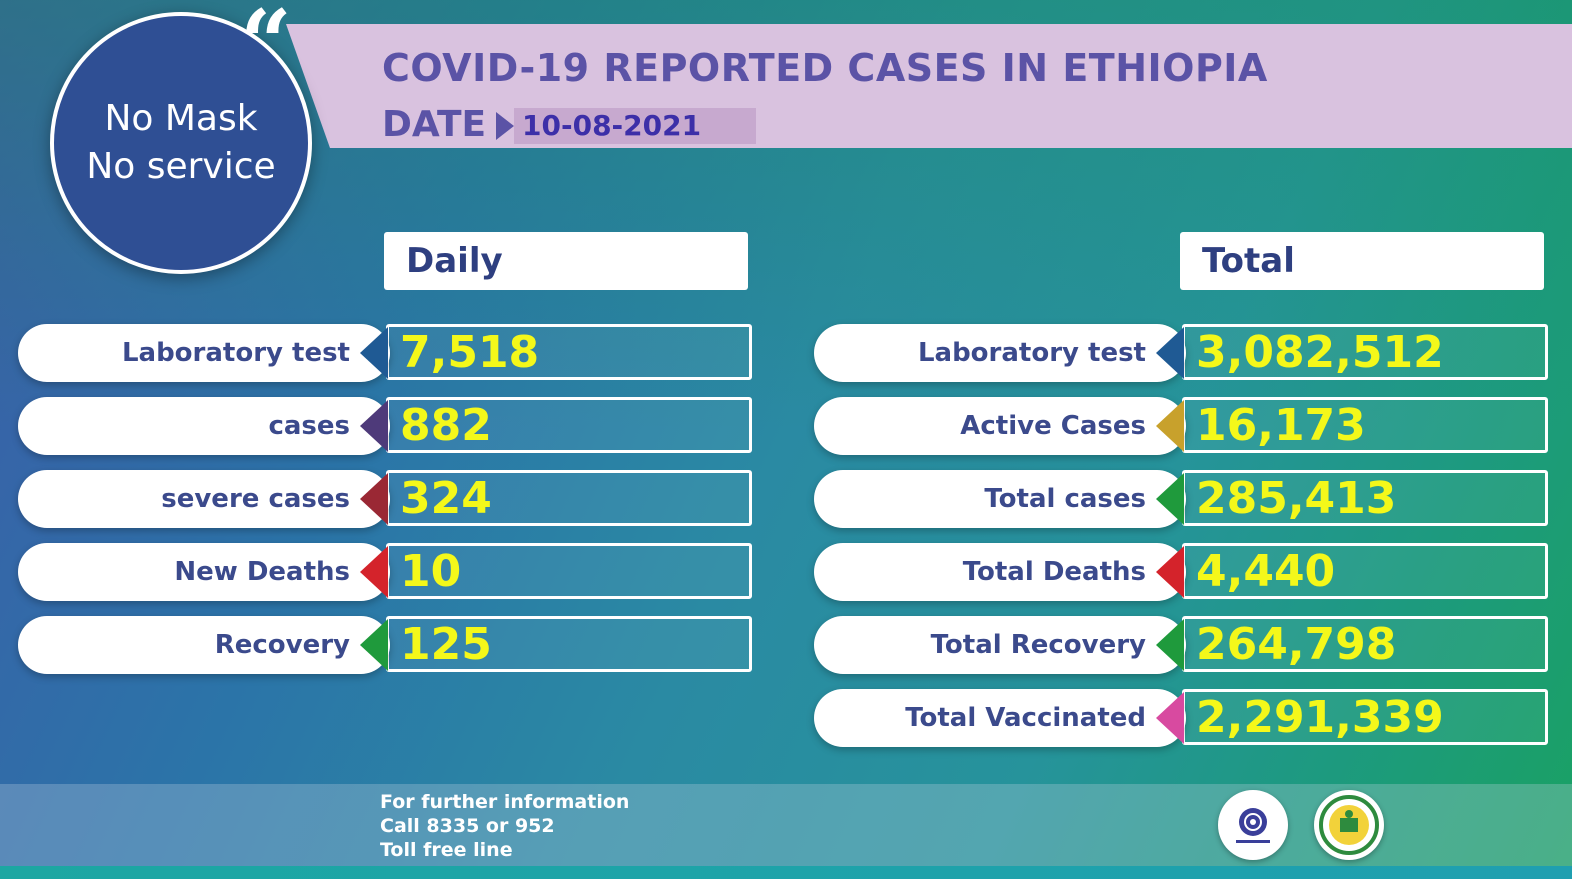  What do you see at coordinates (255, 499) in the screenshot?
I see `row-label: severe cases` at bounding box center [255, 499].